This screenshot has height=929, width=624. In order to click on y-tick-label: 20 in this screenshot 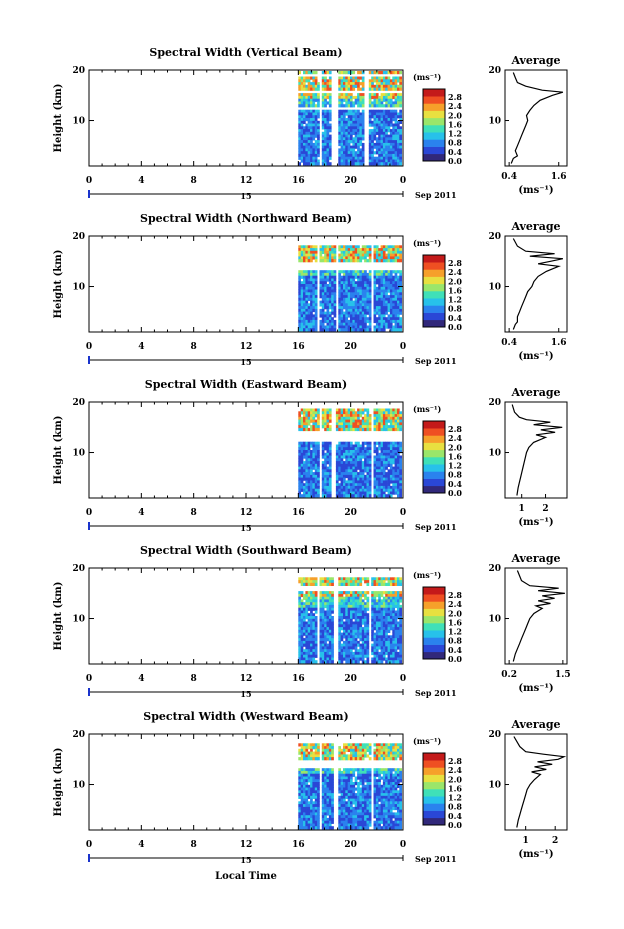, I will do `click(78, 237)`.